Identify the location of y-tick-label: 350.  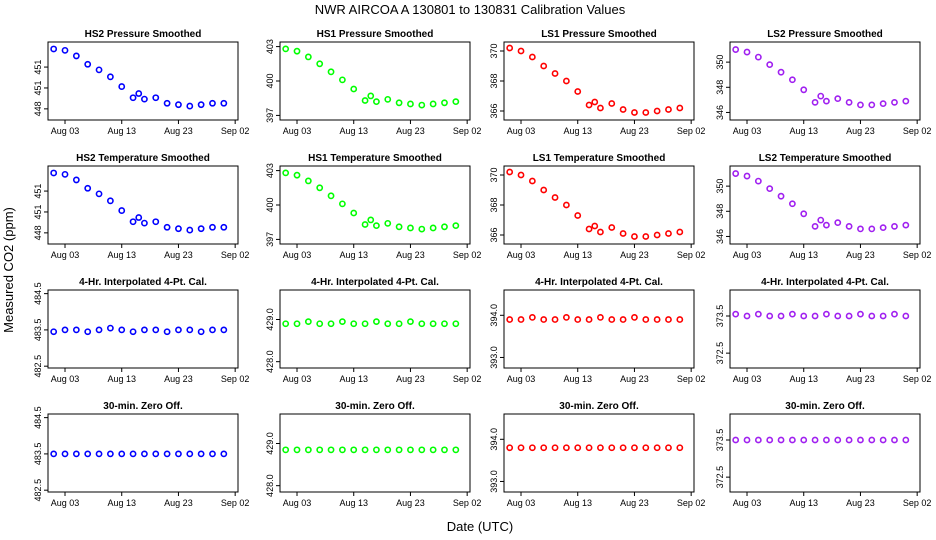
(720, 62).